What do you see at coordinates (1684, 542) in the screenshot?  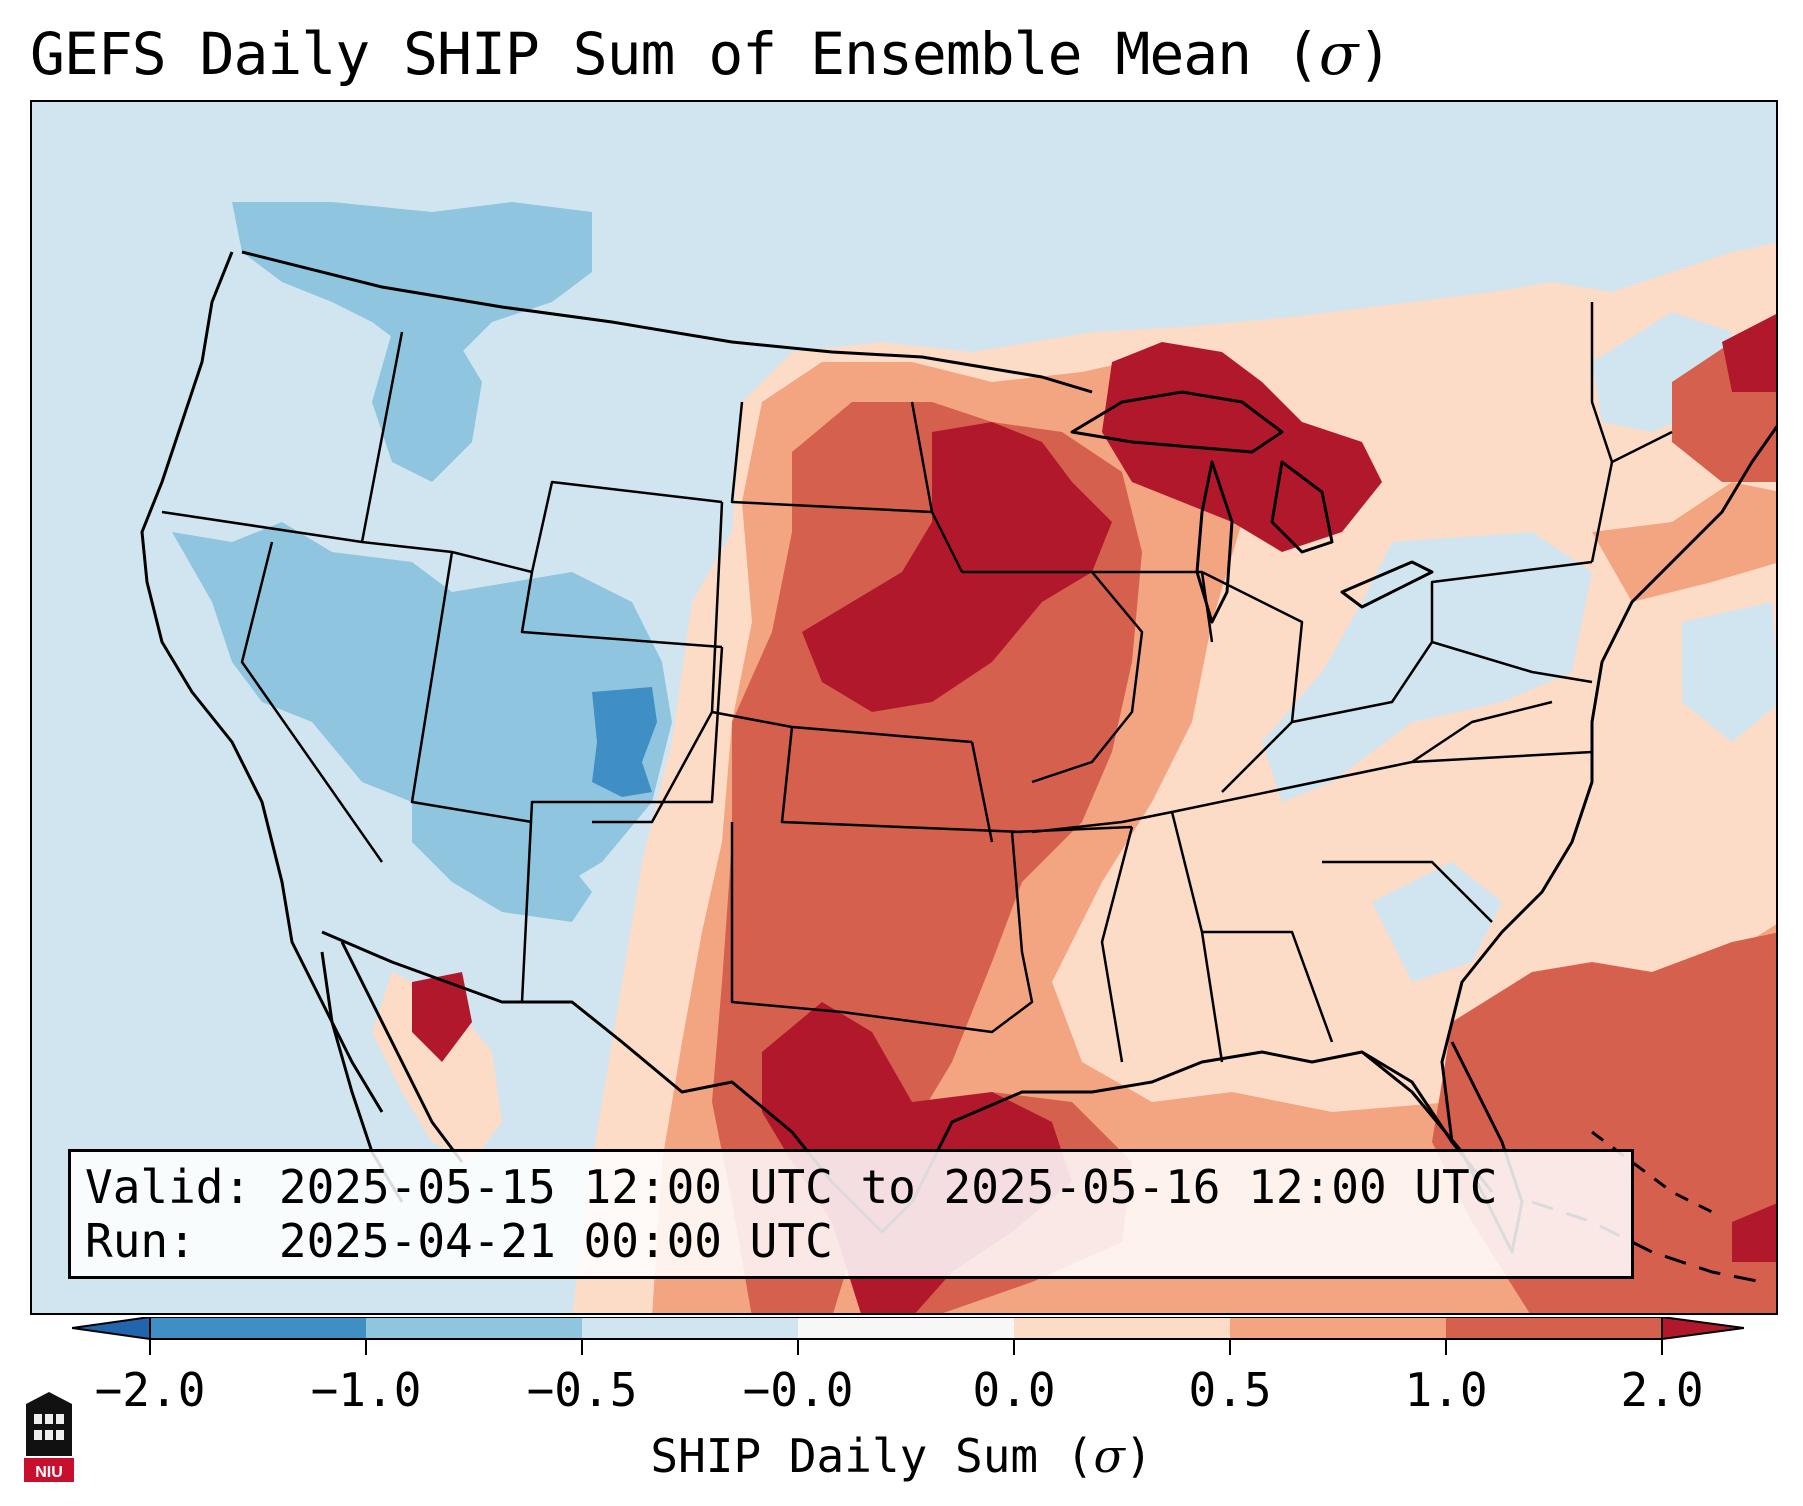 I see `moderate-positive-region-east` at bounding box center [1684, 542].